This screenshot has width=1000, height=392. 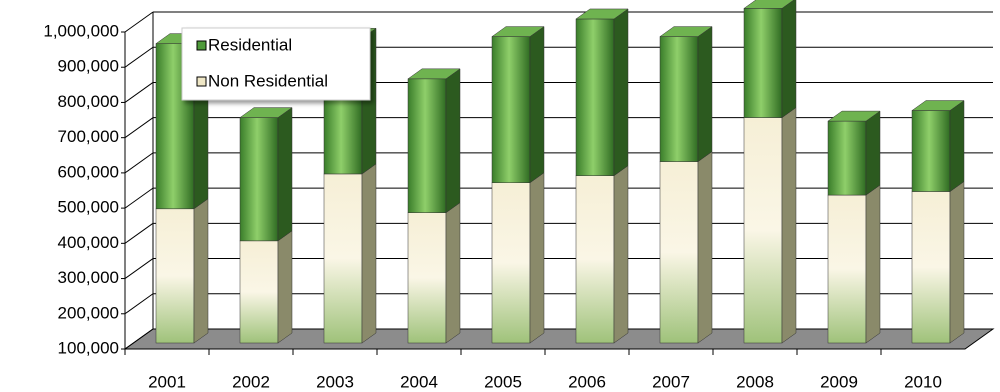 I want to click on y-tick-label: 200,000, so click(x=88, y=312).